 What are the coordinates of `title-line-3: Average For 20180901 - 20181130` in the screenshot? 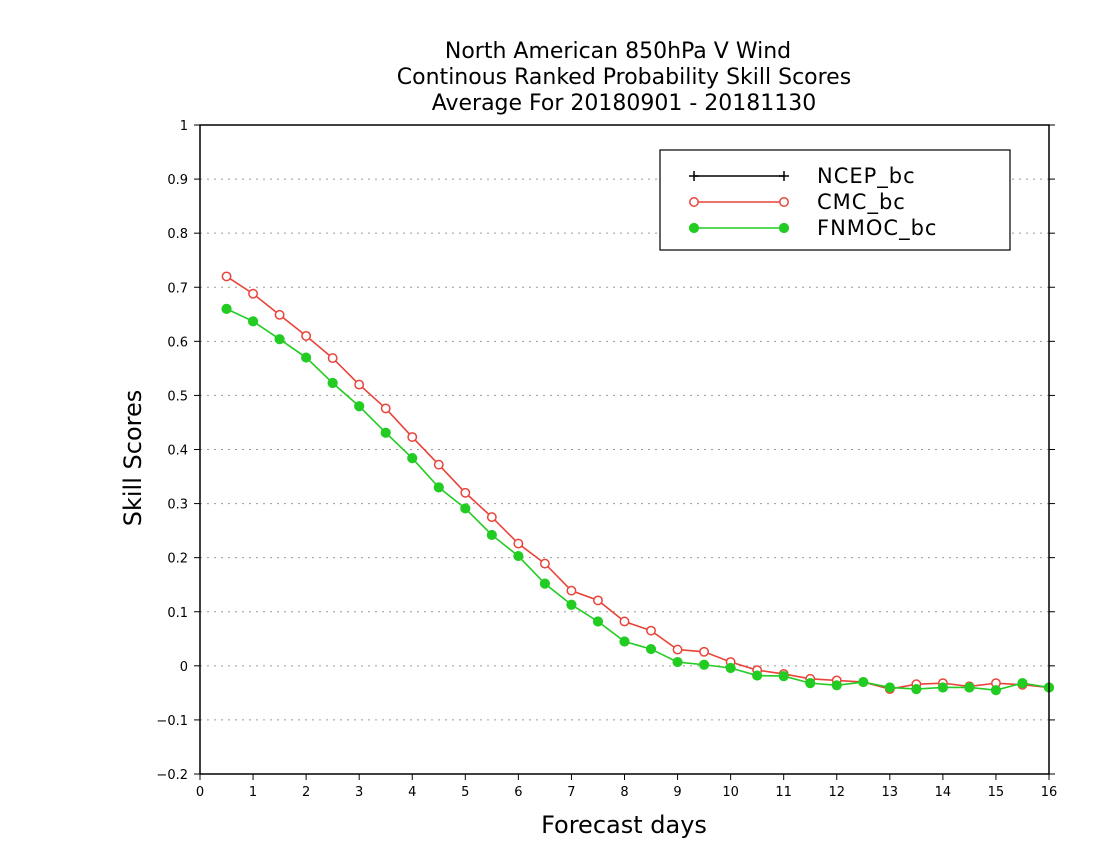 It's located at (624, 103).